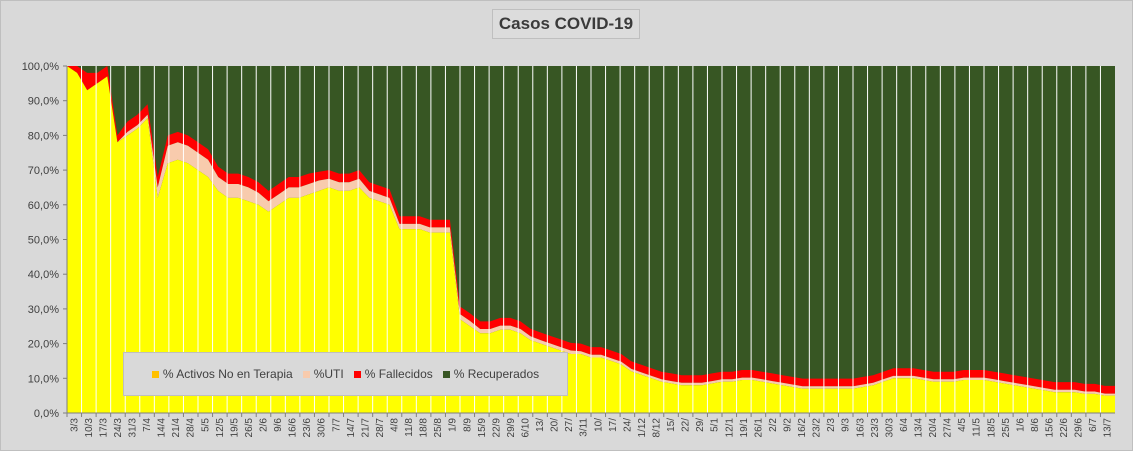  I want to click on x-tick-label: 25/8, so click(438, 428).